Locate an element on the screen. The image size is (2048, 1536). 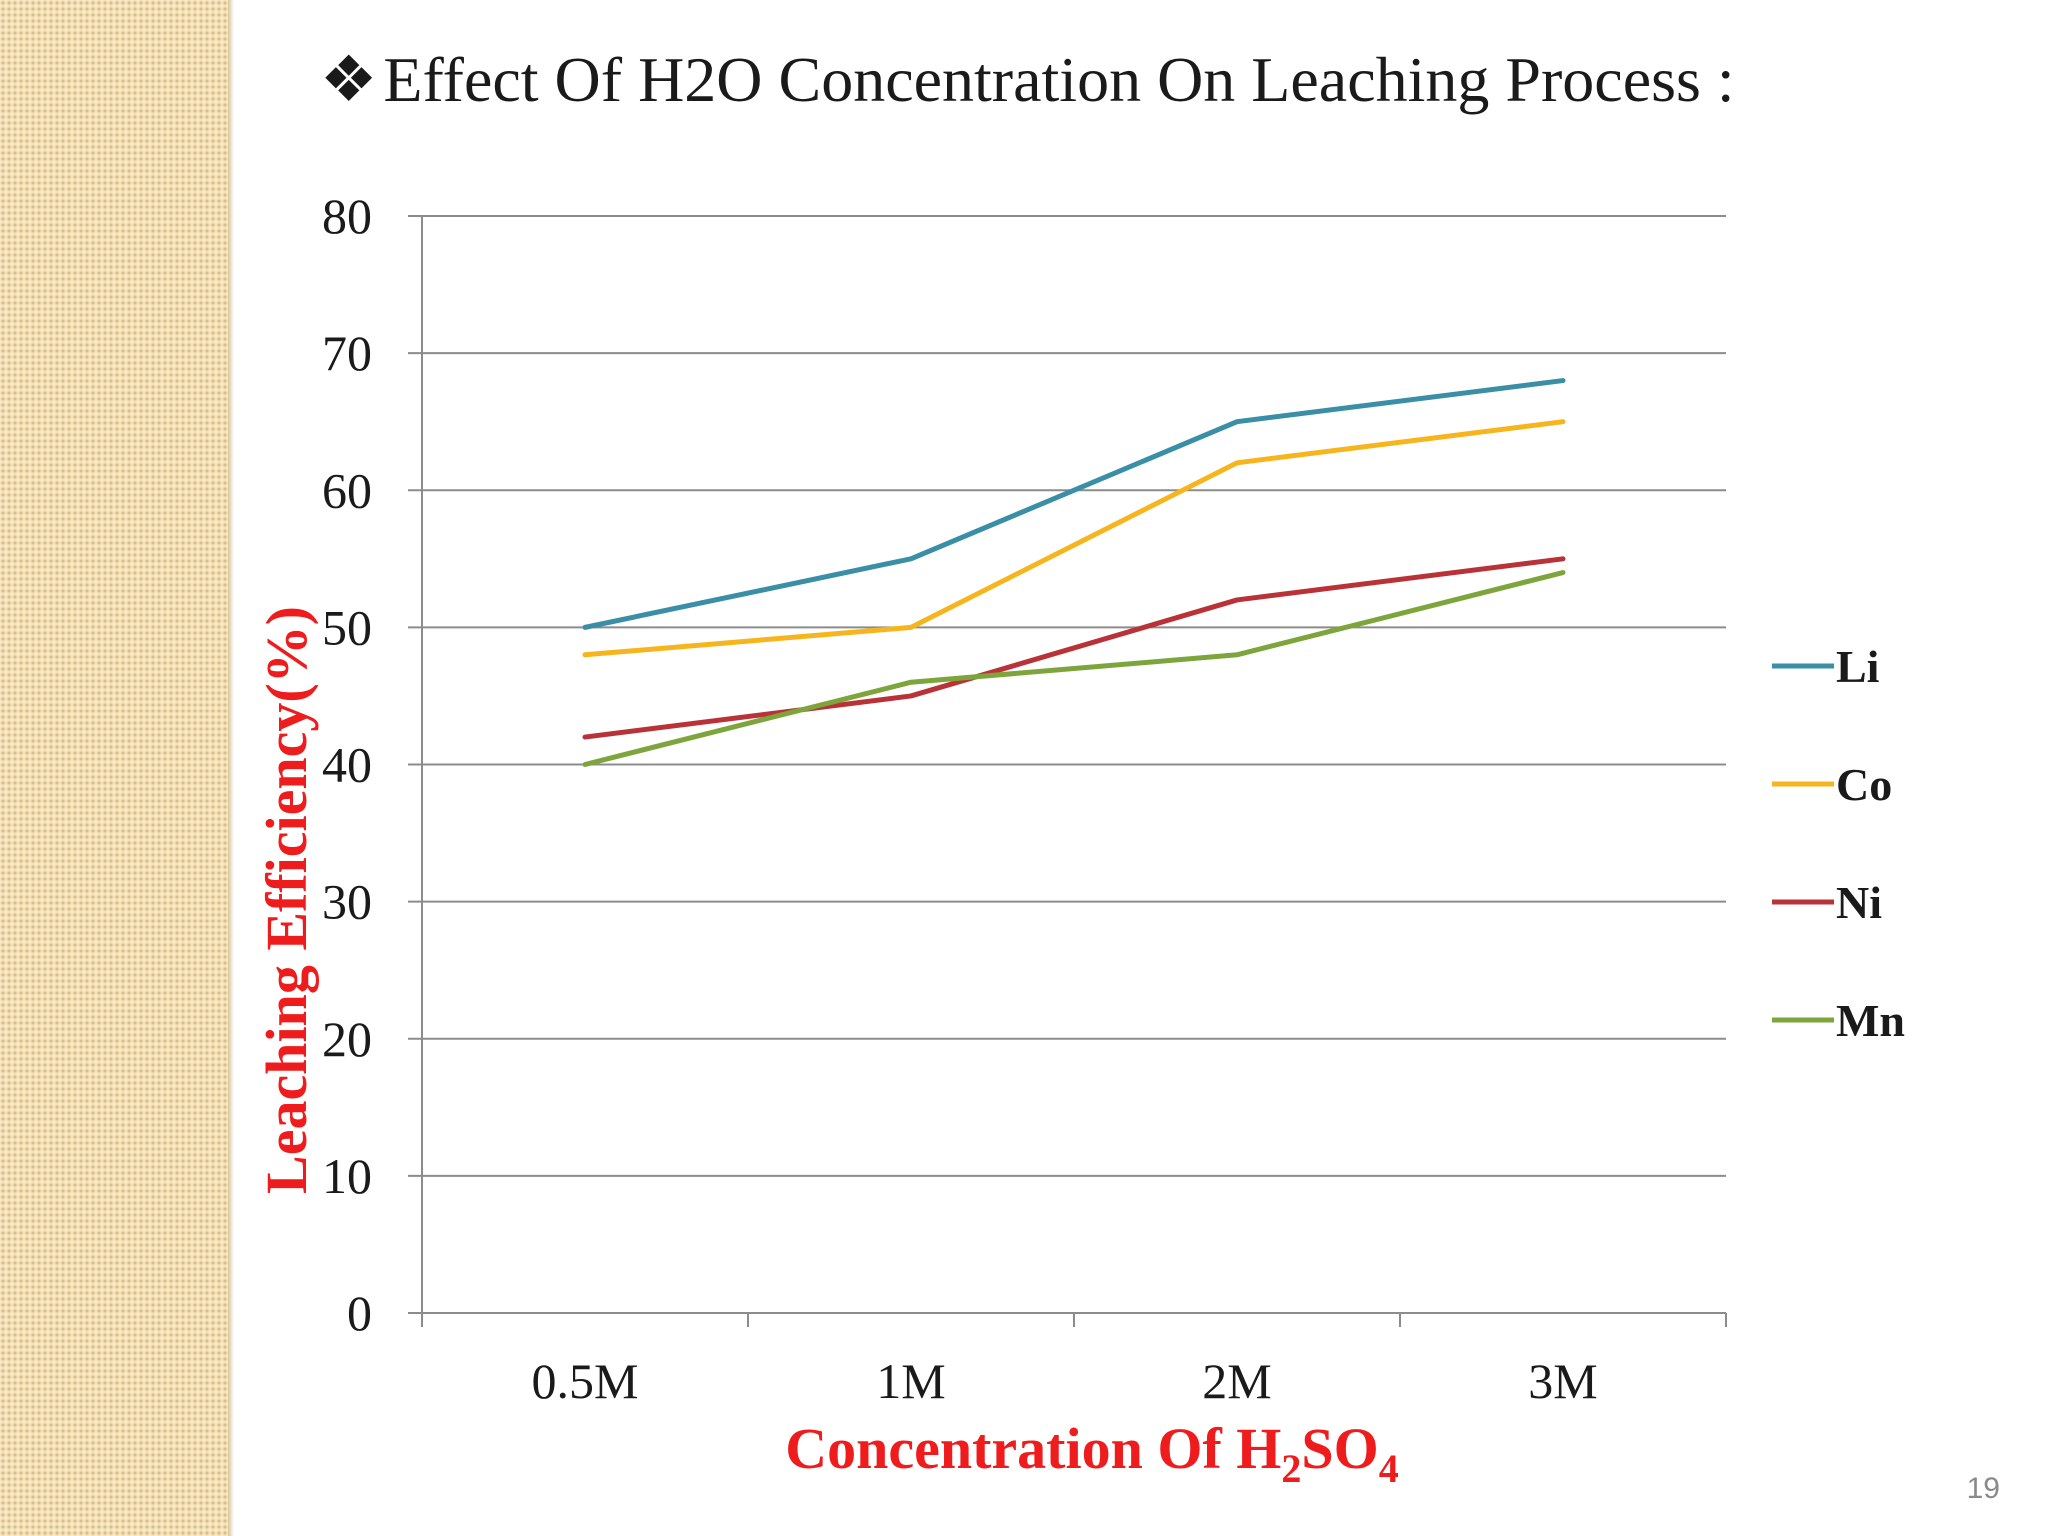
y-tick-label: 0 is located at coordinates (359, 1313).